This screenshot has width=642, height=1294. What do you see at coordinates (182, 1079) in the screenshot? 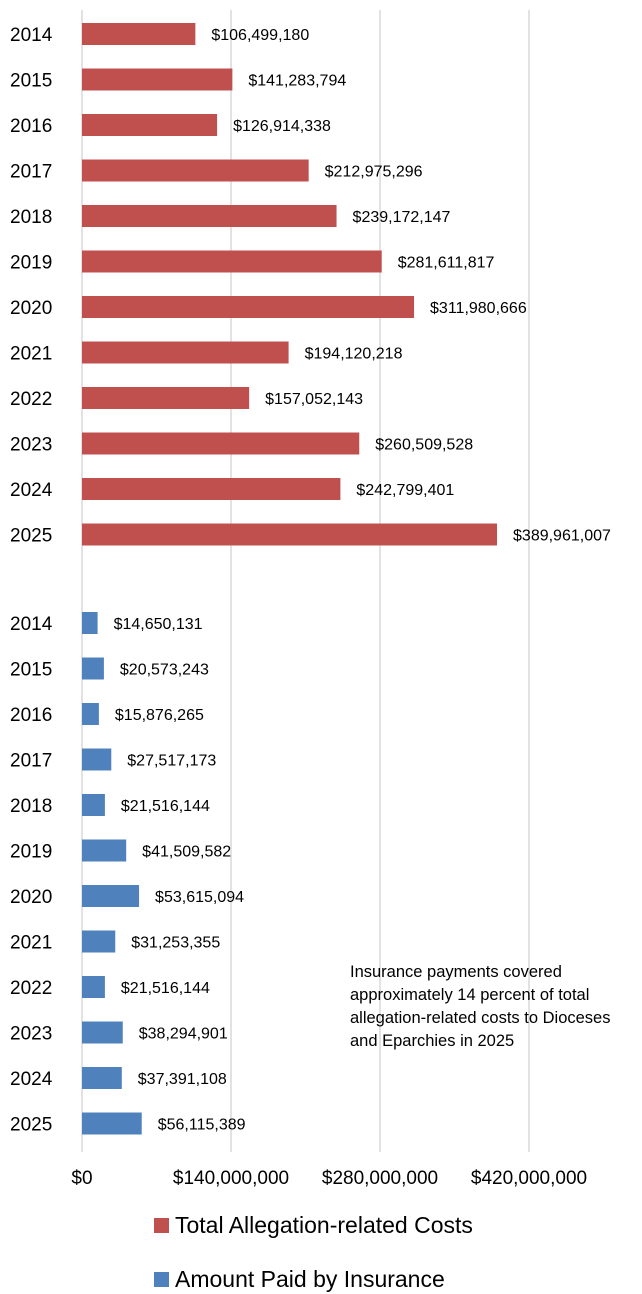
I see `data-label-insurance-2024: $37,391,108` at bounding box center [182, 1079].